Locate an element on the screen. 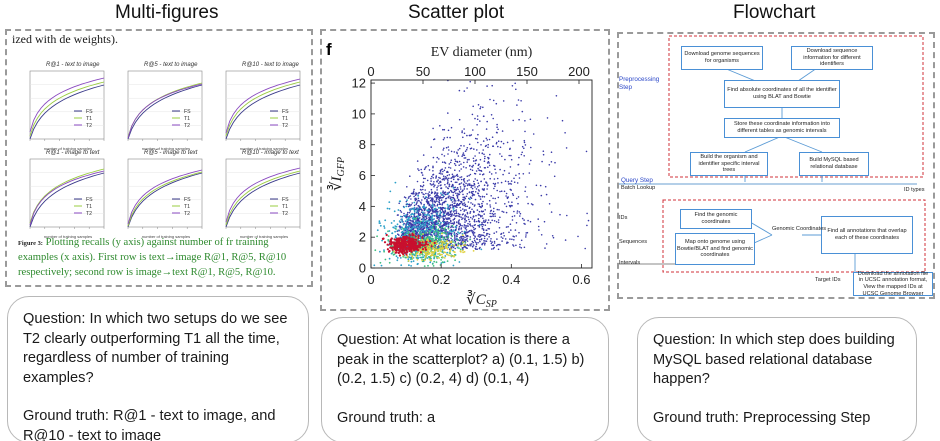 The image size is (940, 441). top-tick-label: 200 is located at coordinates (579, 71).